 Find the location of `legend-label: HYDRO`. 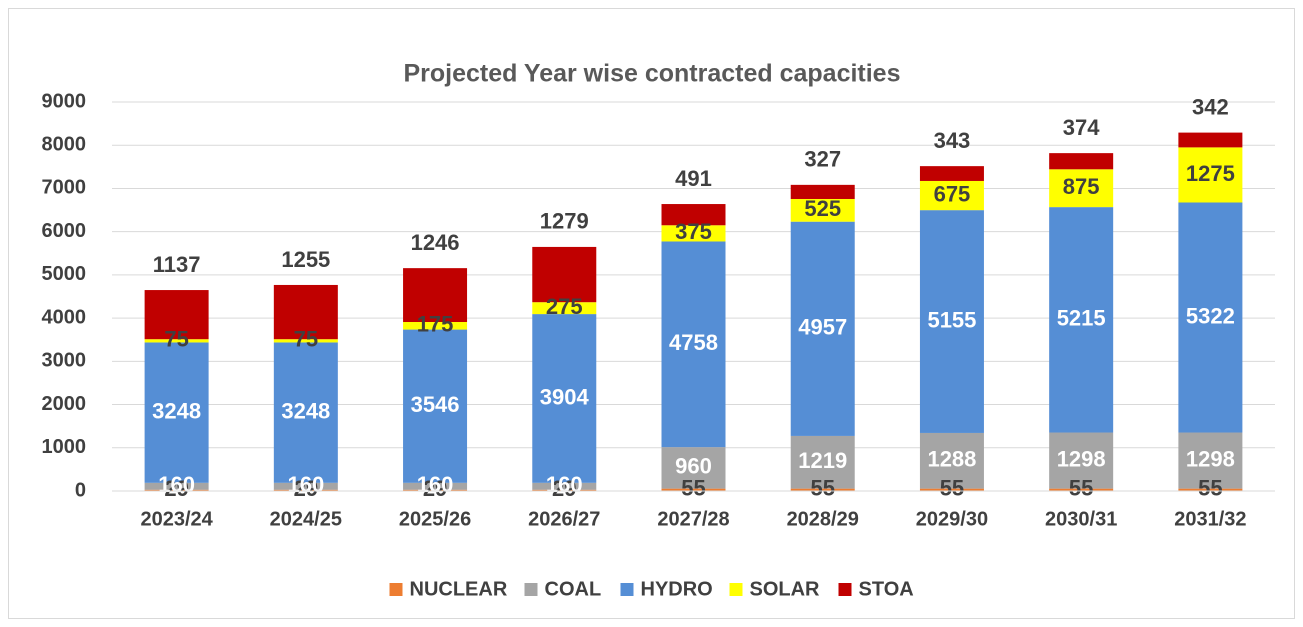

legend-label: HYDRO is located at coordinates (677, 589).